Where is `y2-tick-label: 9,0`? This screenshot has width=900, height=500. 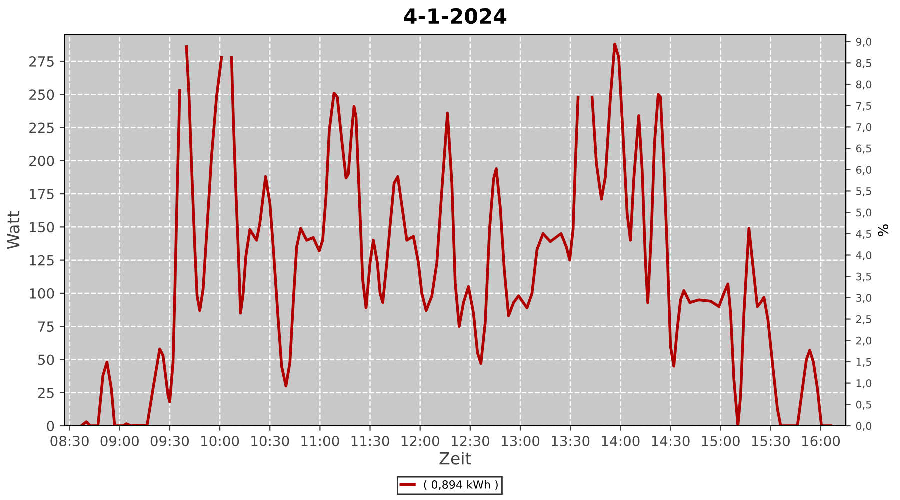 y2-tick-label: 9,0 is located at coordinates (864, 42).